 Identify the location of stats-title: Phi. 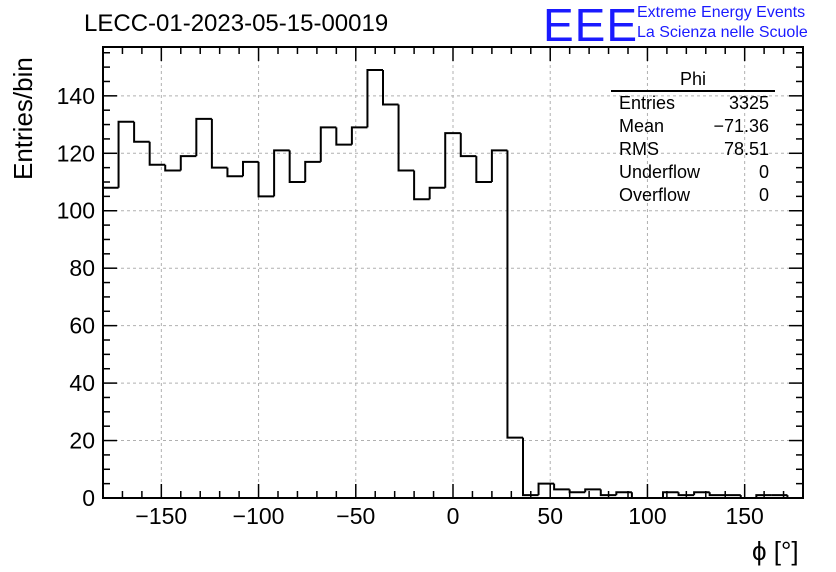
(693, 80).